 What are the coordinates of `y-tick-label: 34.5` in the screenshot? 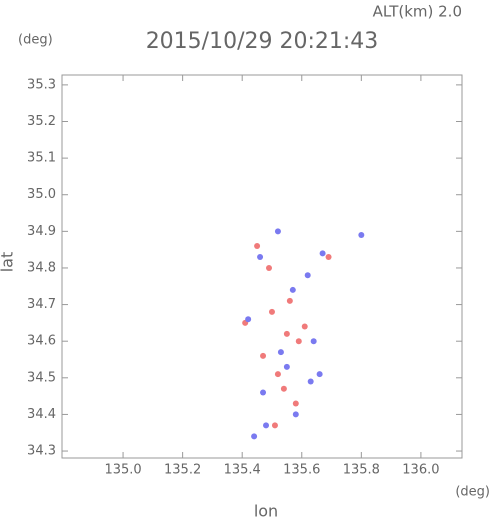 It's located at (41, 377).